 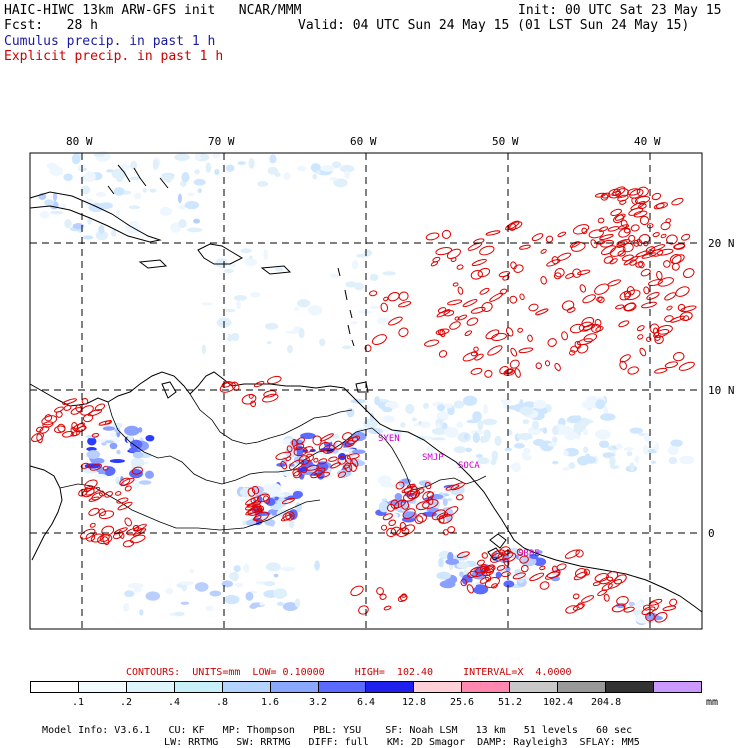 What do you see at coordinates (389, 439) in the screenshot?
I see `station-label: SYEN` at bounding box center [389, 439].